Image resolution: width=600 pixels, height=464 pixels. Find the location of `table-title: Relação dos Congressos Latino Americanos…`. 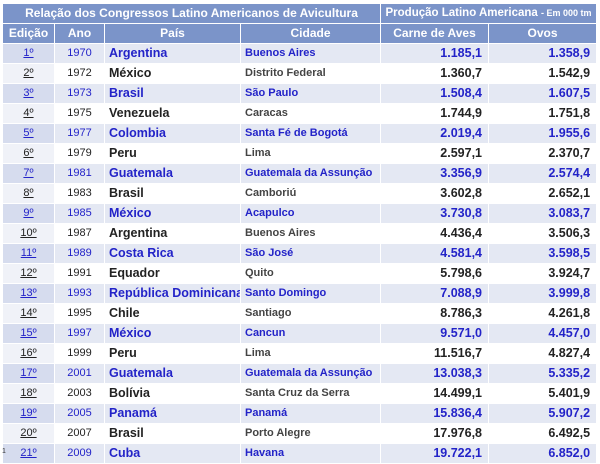

table-title: Relação dos Congressos Latino Americanos… is located at coordinates (191, 13).